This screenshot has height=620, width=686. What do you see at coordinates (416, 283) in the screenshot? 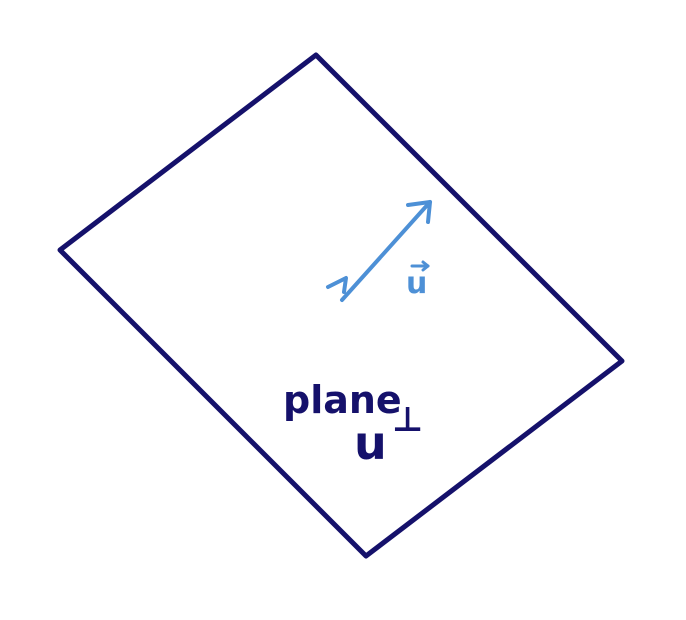
I see `vector-u-label: u` at bounding box center [416, 283].